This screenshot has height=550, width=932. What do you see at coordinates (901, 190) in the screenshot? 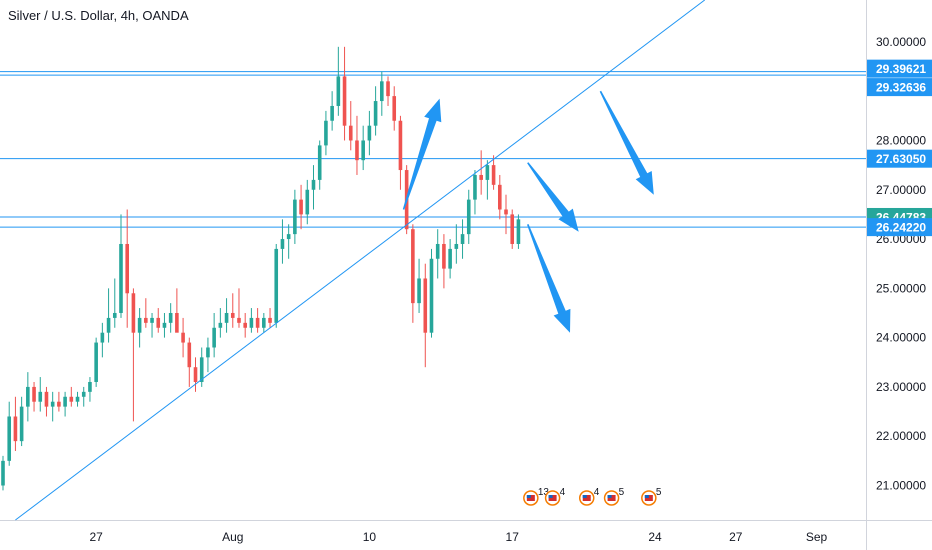
I see `y-tick-label: 27.00000` at bounding box center [901, 190].